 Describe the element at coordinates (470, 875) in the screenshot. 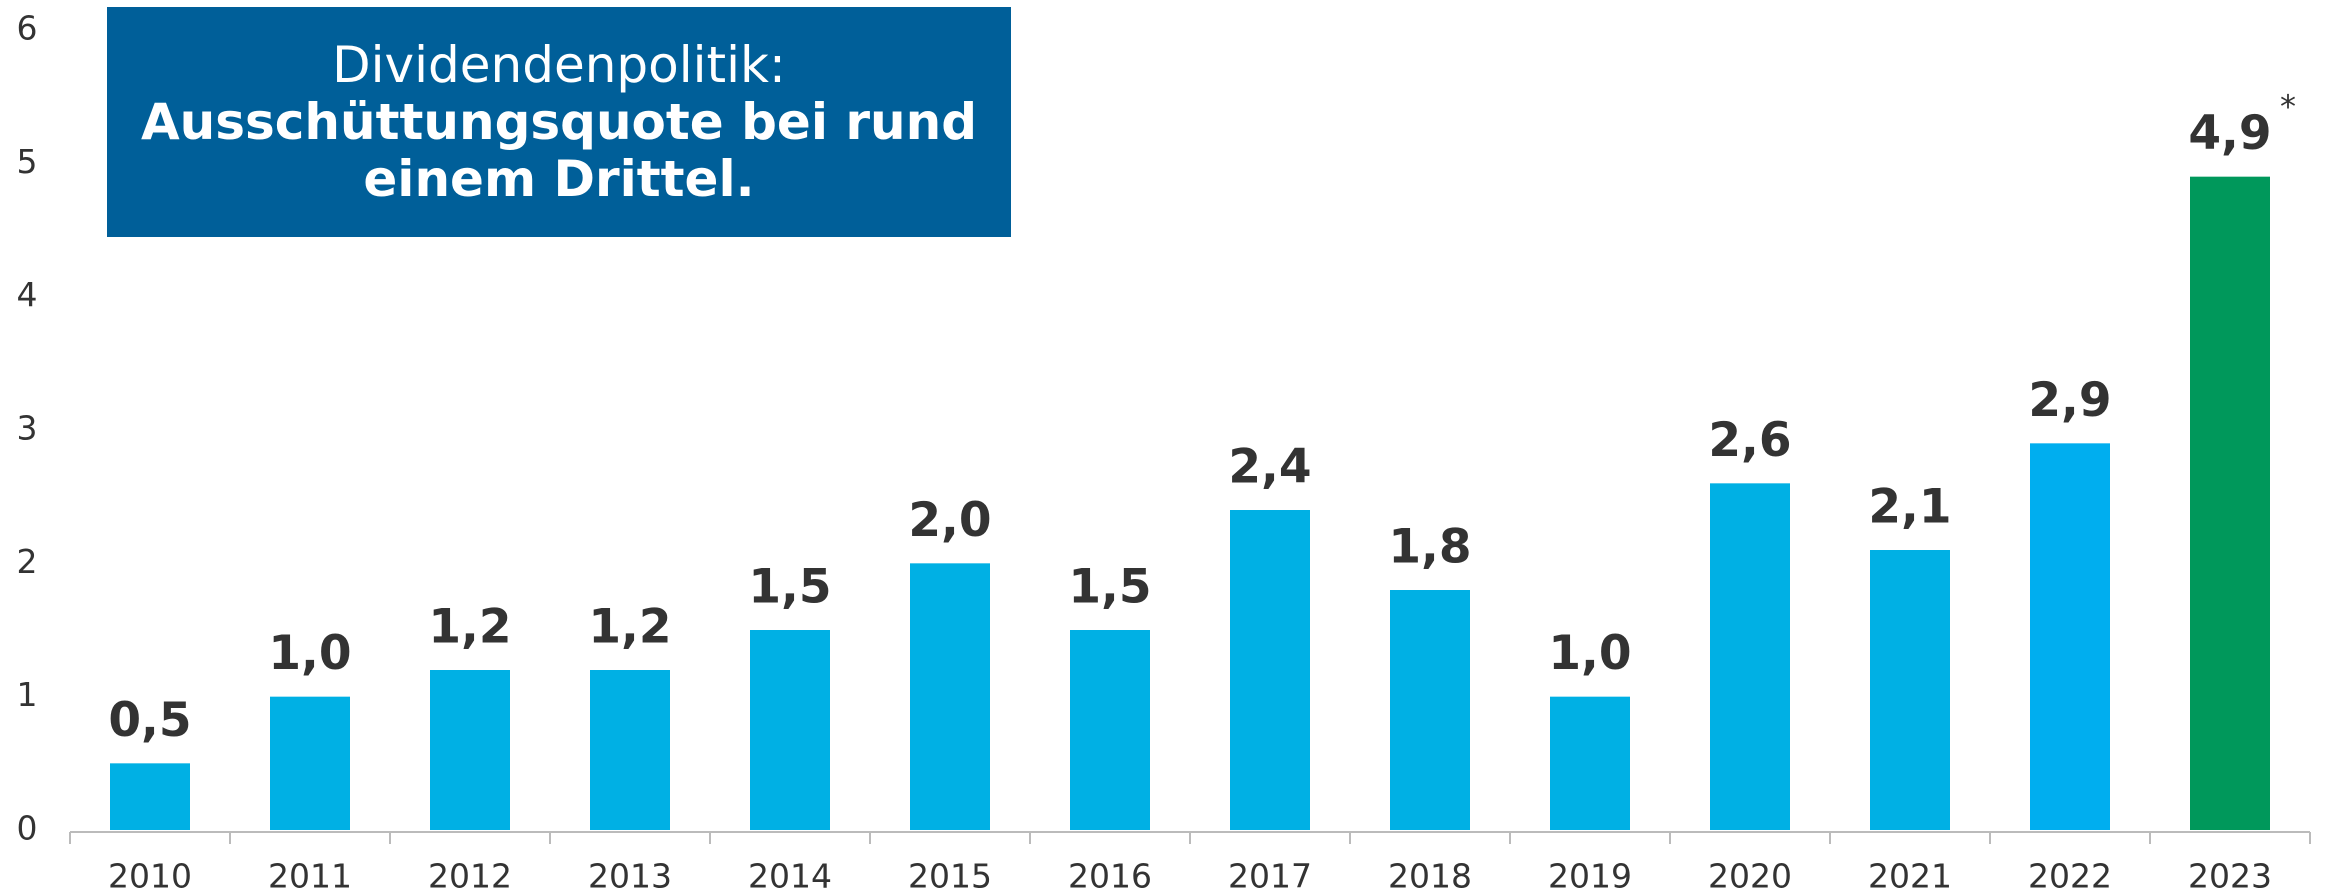

I see `x-tick-label: 2012` at that location.